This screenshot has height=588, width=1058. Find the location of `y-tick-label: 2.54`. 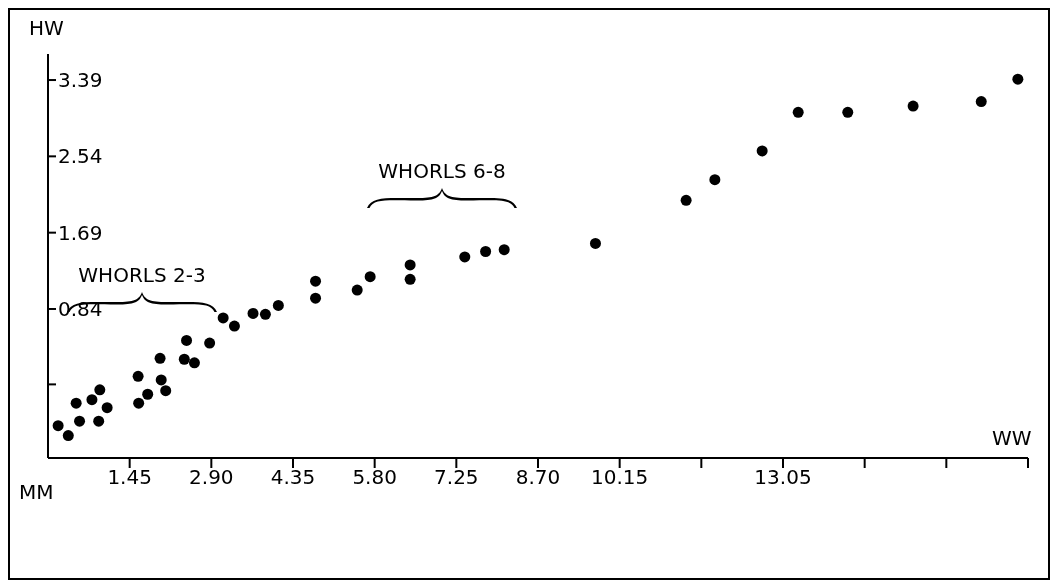

y-tick-label: 2.54 is located at coordinates (80, 156).